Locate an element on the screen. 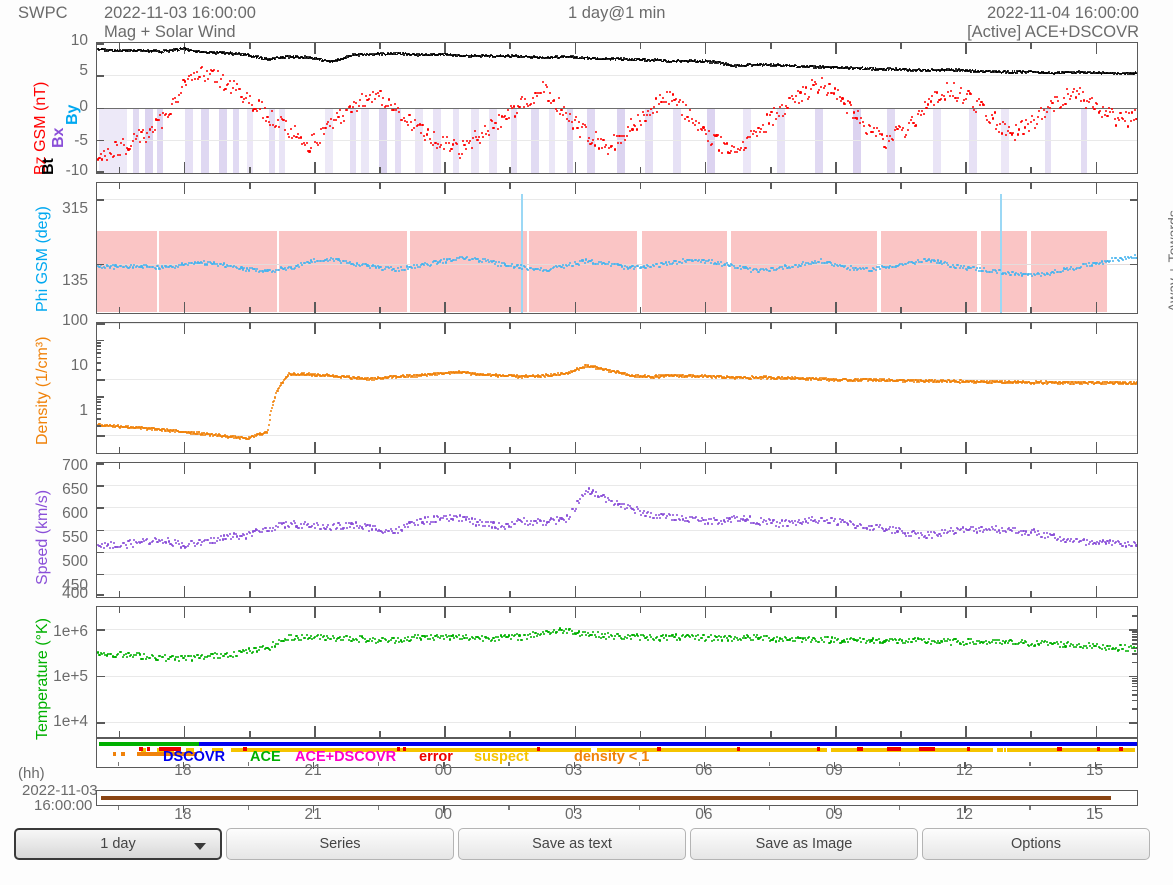 Image resolution: width=1173 pixels, height=885 pixels. panel-bz-bt is located at coordinates (617, 108).